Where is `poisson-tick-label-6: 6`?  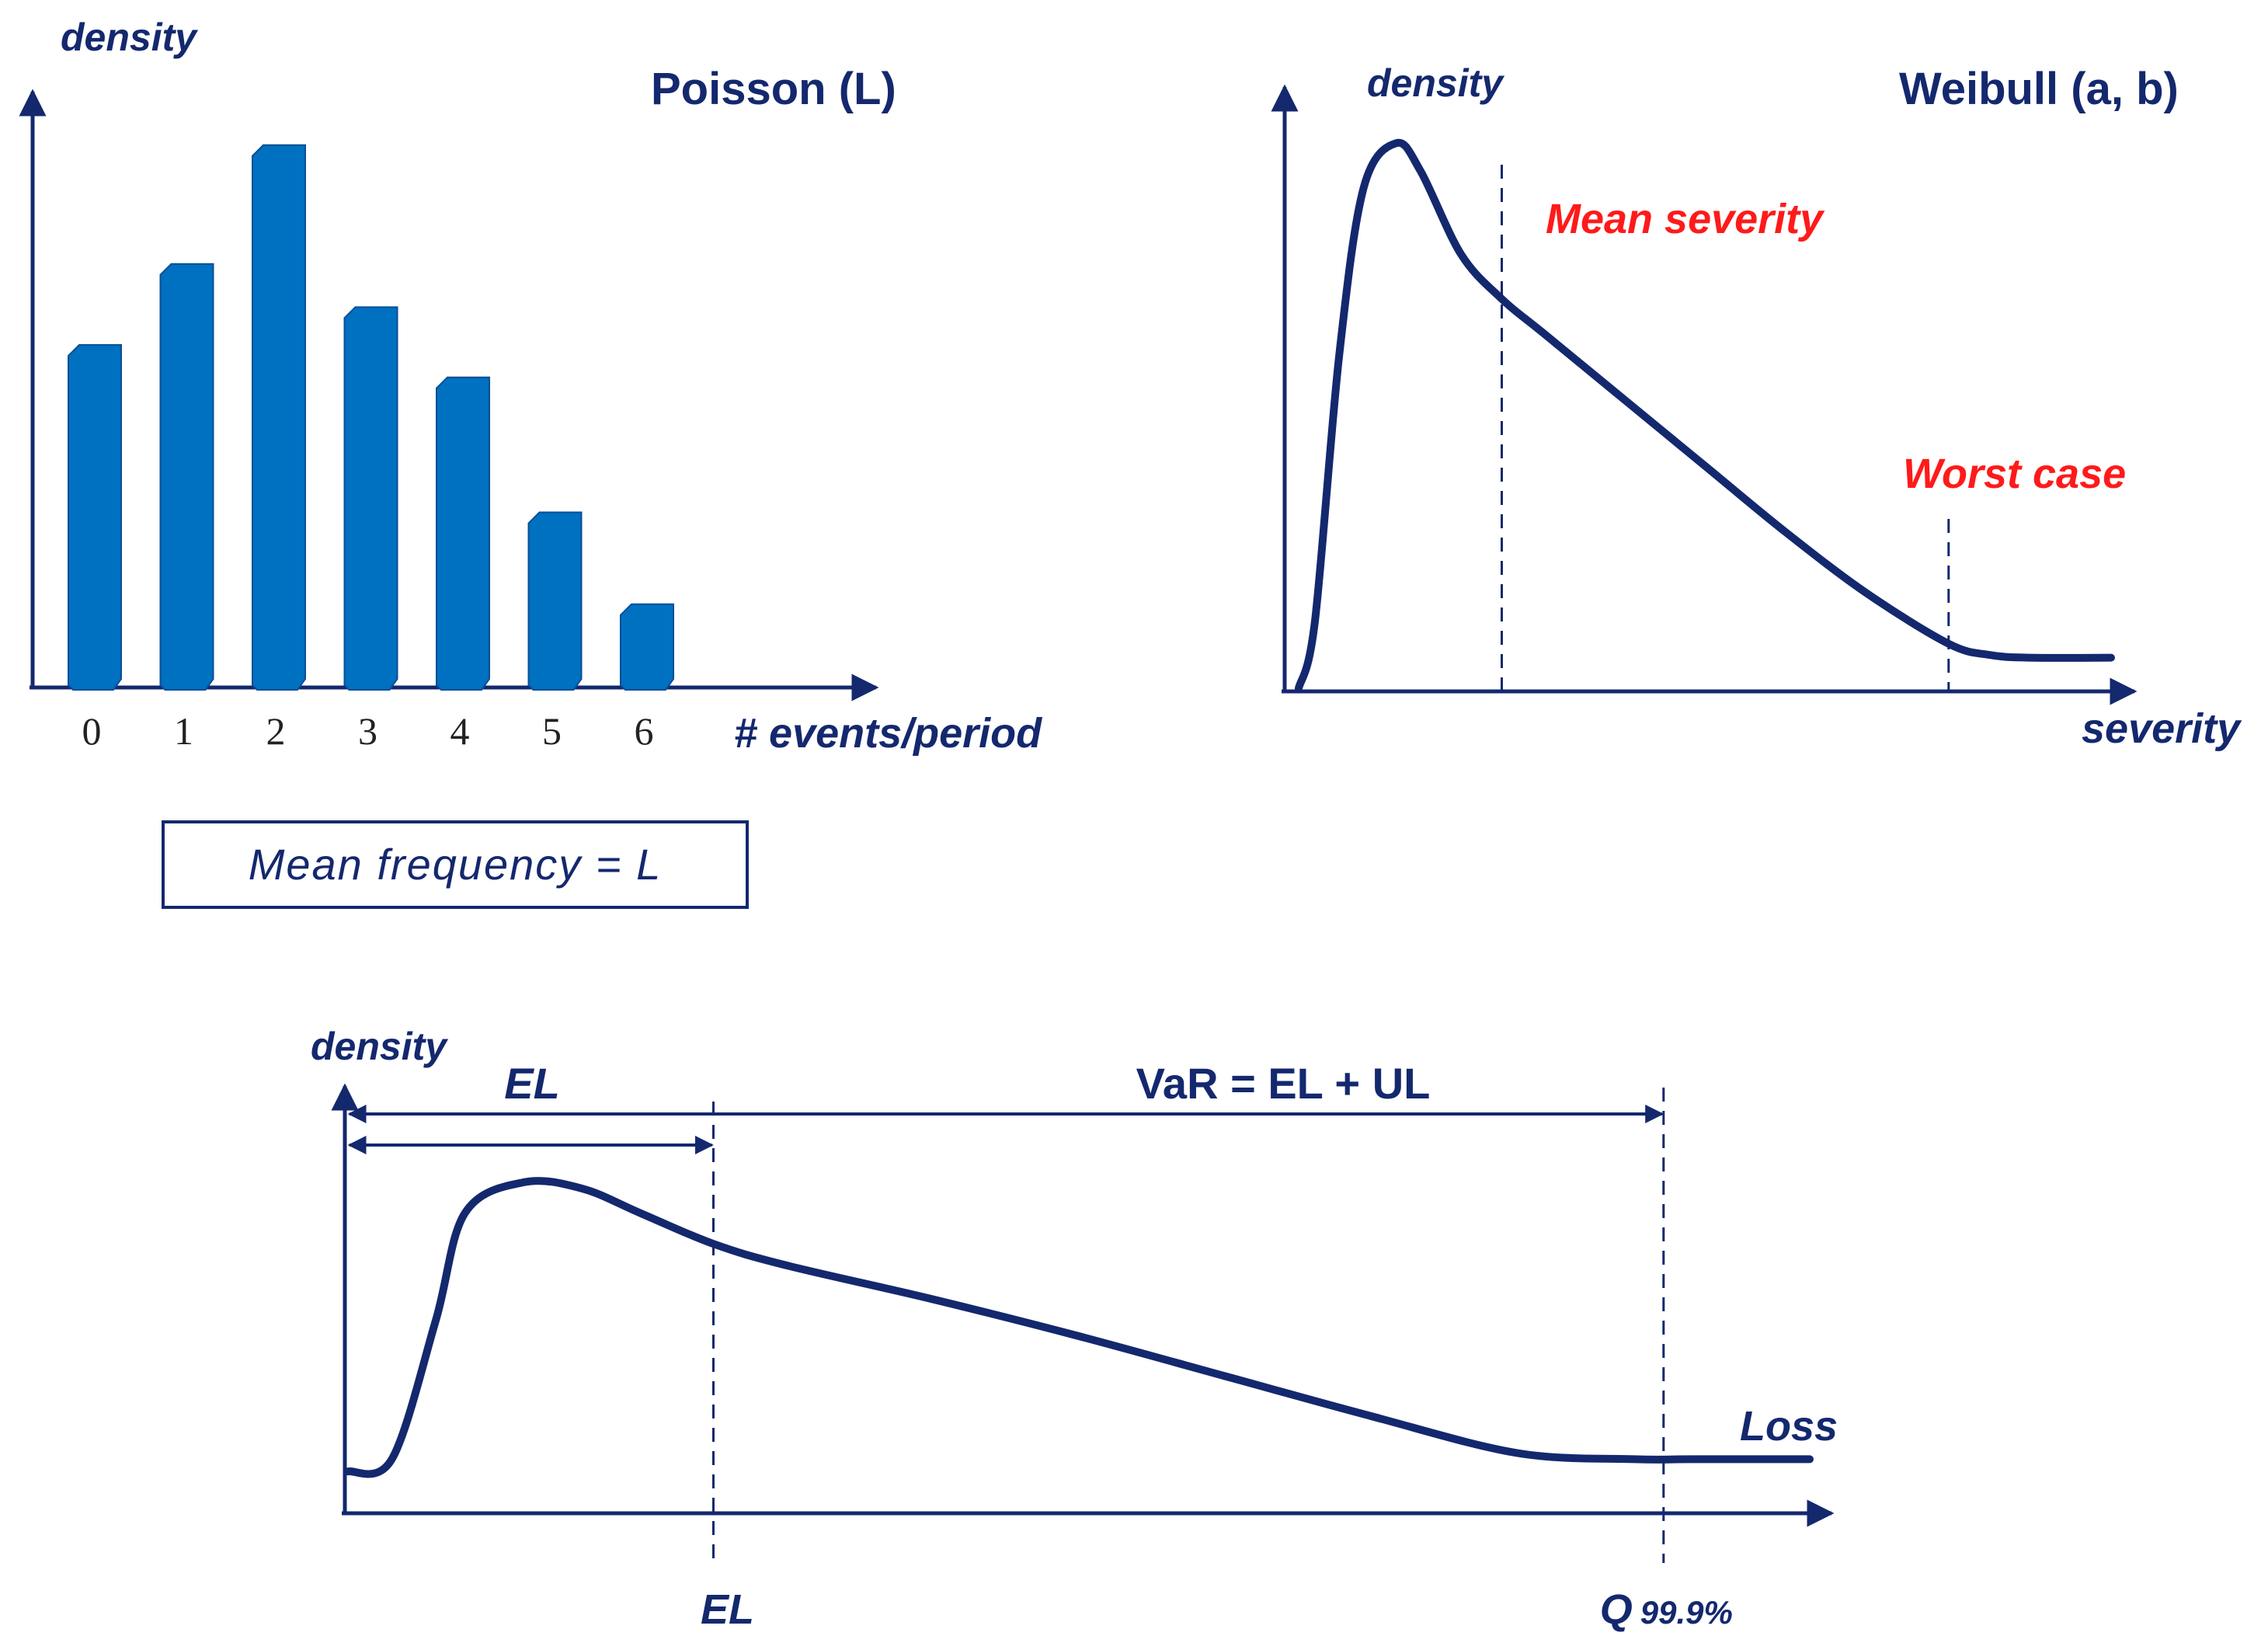
poisson-tick-label-6: 6 is located at coordinates (644, 731).